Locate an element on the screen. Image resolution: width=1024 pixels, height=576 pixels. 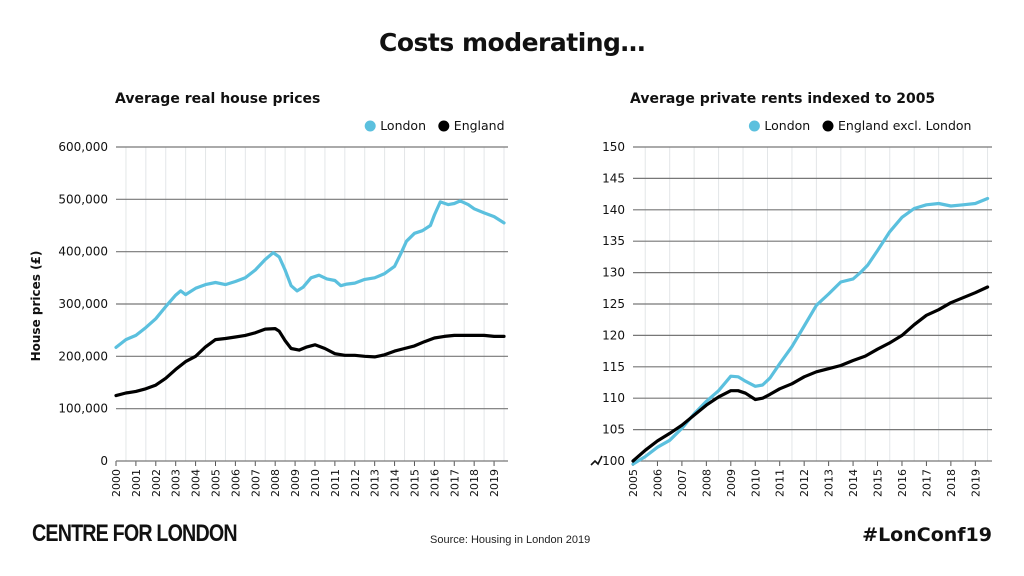
y-tick-label: 200,000 is located at coordinates (83, 356).